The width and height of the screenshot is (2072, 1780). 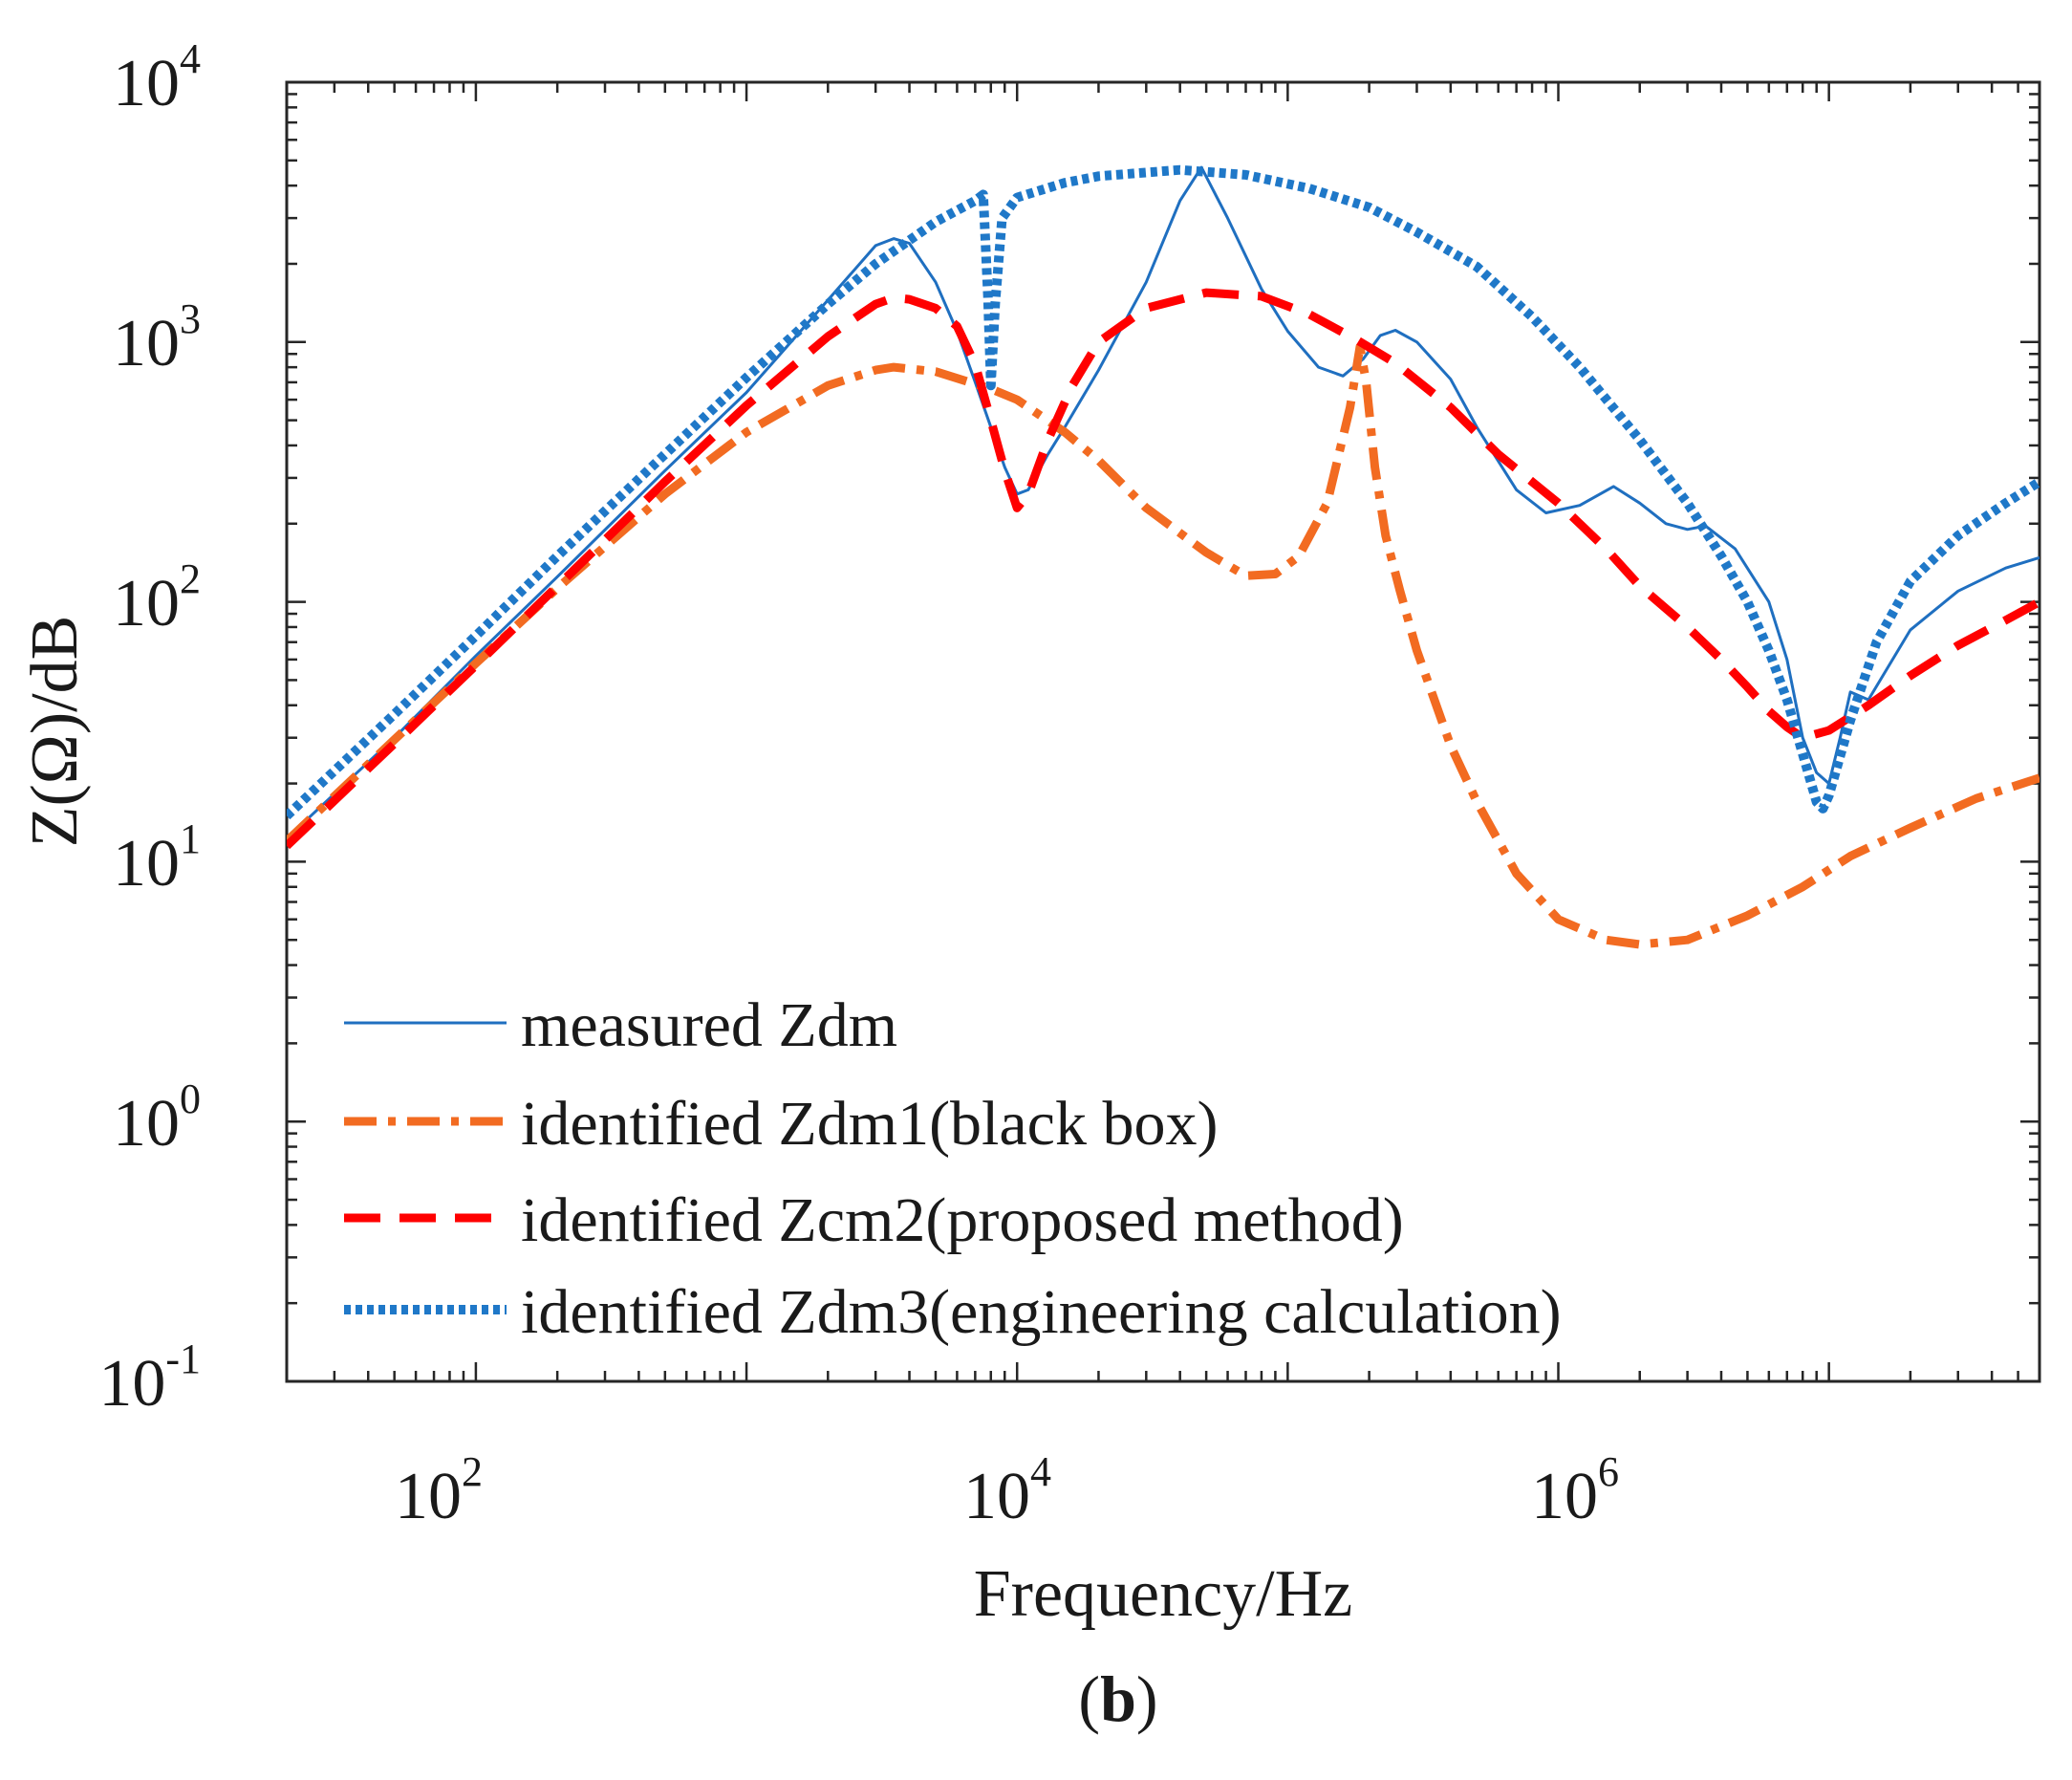 I want to click on legend-label-identified-zcm2: identified Zcm2(proposed method), so click(x=962, y=1220).